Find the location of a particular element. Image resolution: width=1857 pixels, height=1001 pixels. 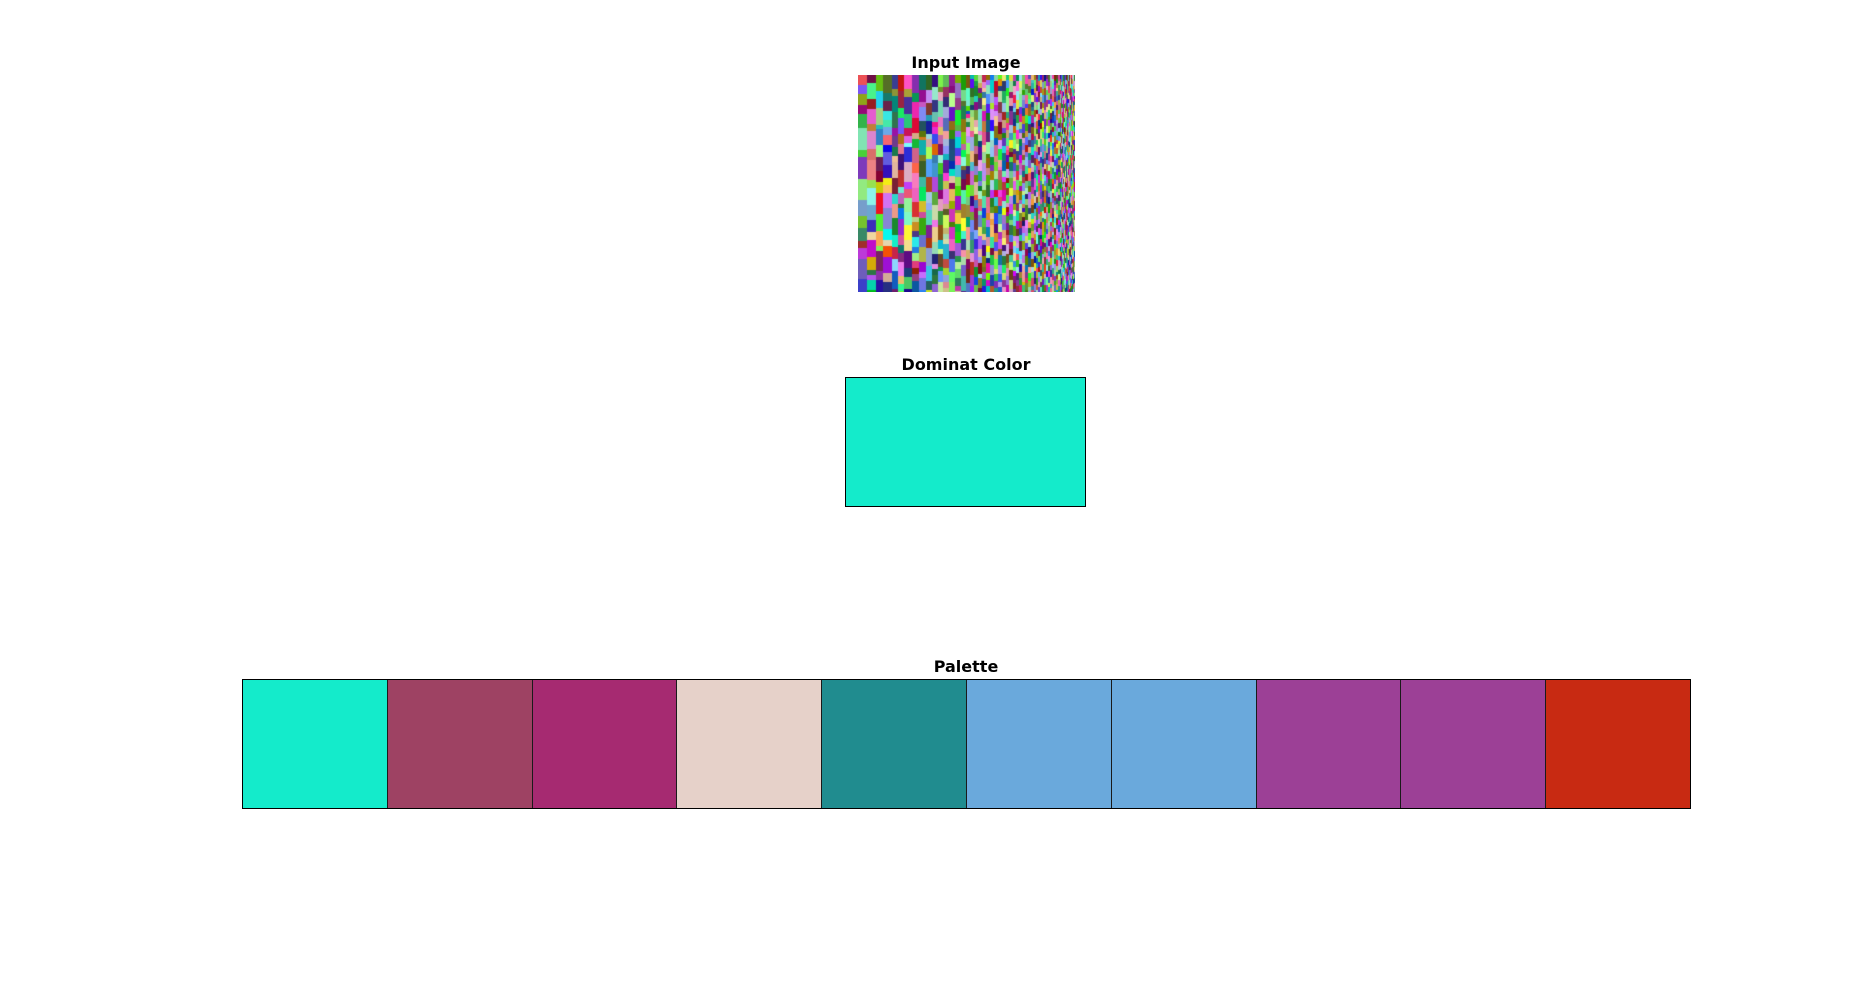

dominant-color-swatch is located at coordinates (965, 442).